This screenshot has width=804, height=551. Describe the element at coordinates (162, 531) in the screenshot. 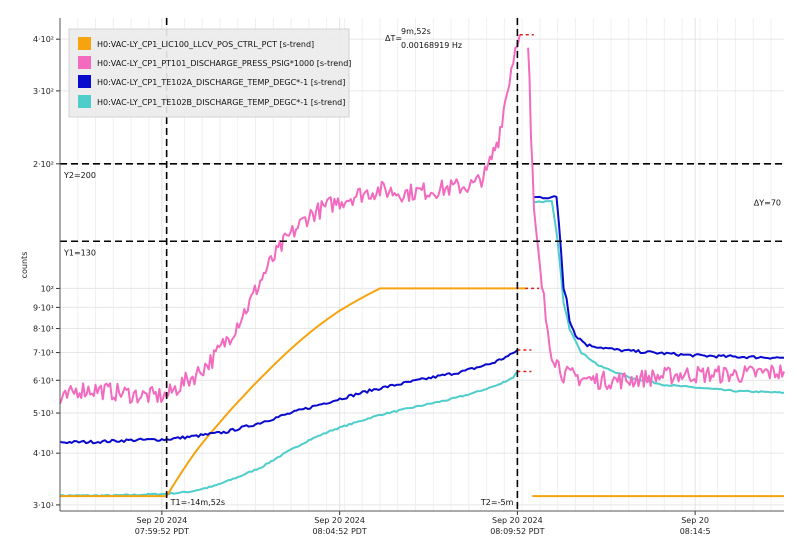

I see `x-tick-label: 07:59:52 PDT` at that location.